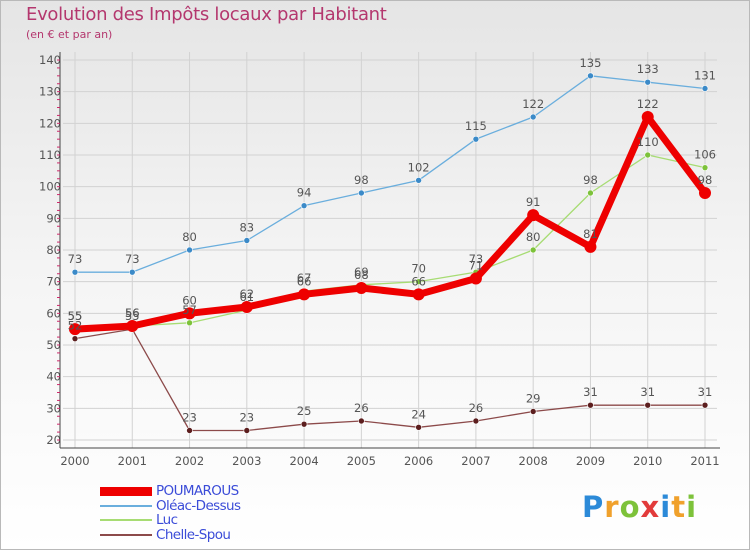 The width and height of the screenshot is (750, 550). I want to click on data-label: 60, so click(189, 300).